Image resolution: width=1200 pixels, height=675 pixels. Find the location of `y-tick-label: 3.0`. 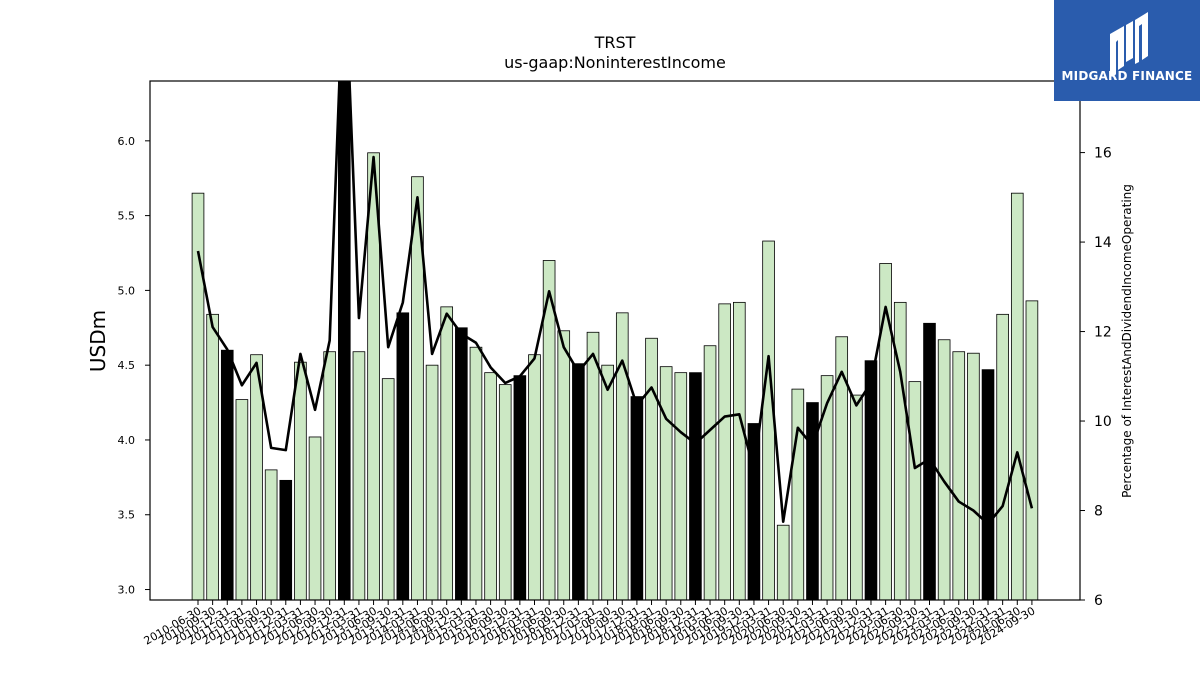

y-tick-label: 3.0 is located at coordinates (127, 590).